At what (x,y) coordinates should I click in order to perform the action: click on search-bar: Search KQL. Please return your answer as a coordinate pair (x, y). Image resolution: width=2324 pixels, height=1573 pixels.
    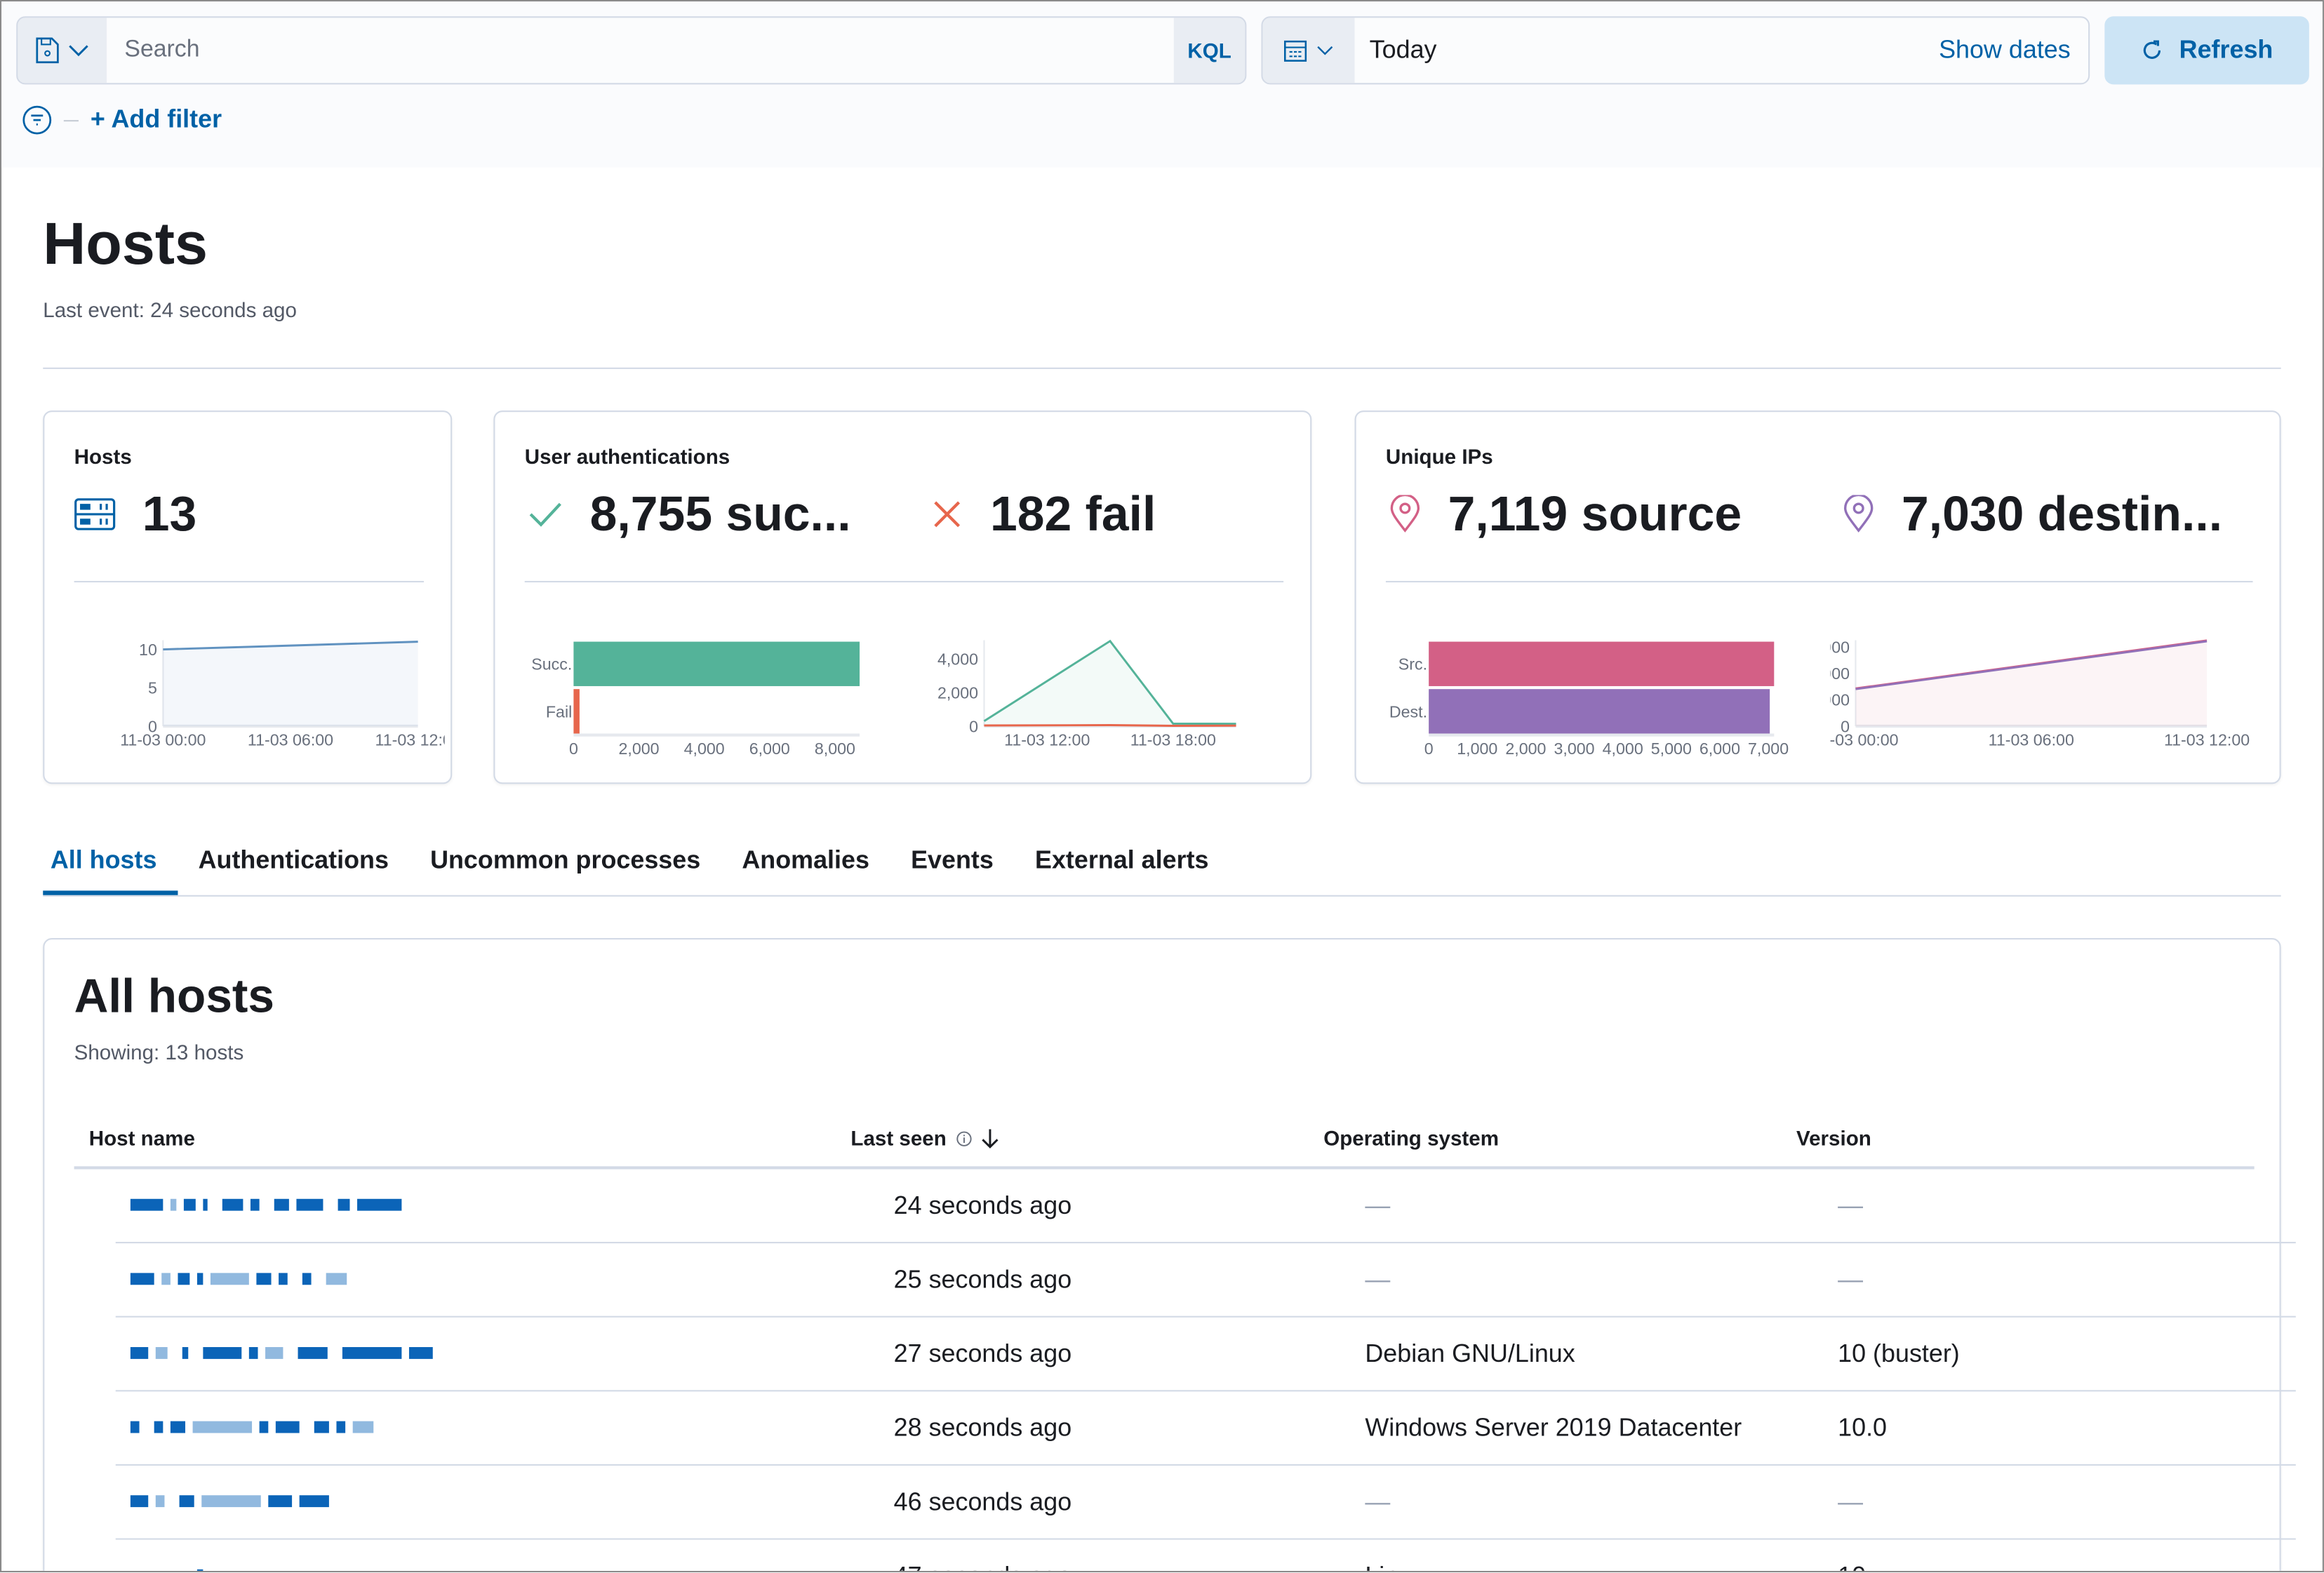
    Looking at the image, I should click on (631, 50).